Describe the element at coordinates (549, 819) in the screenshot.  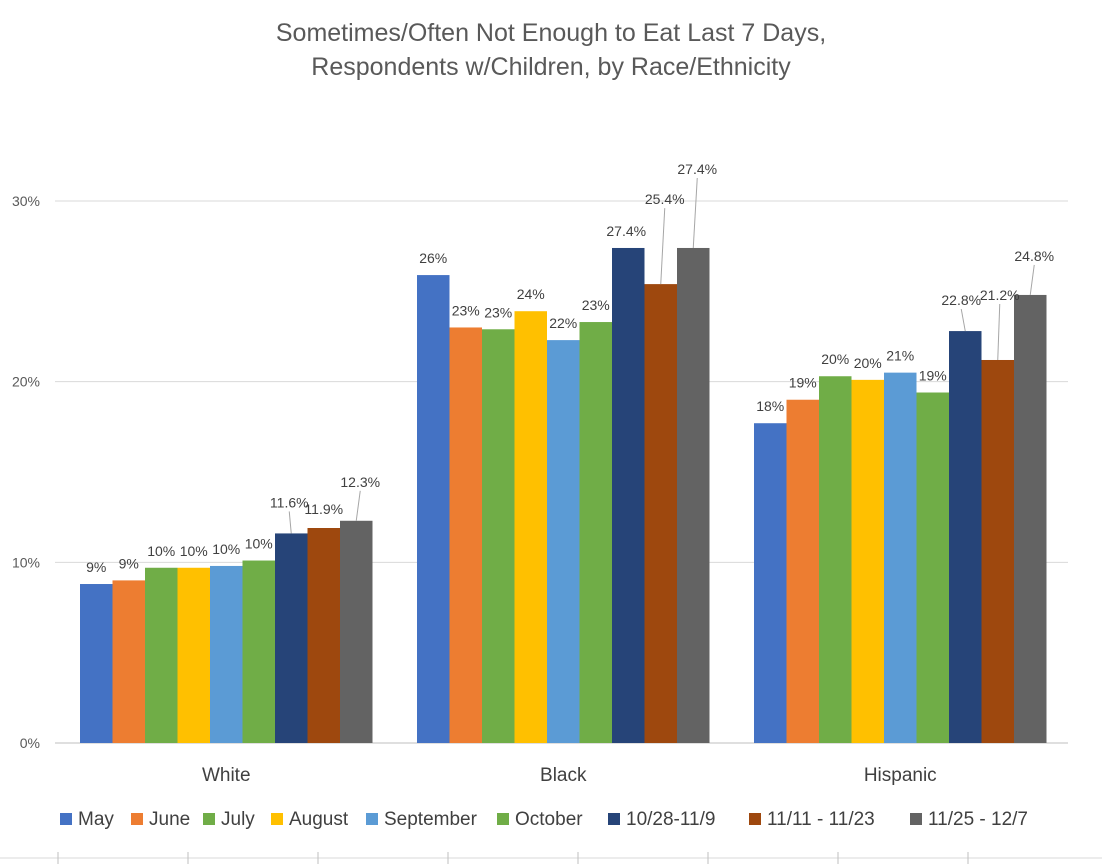
I see `legend-label: October` at that location.